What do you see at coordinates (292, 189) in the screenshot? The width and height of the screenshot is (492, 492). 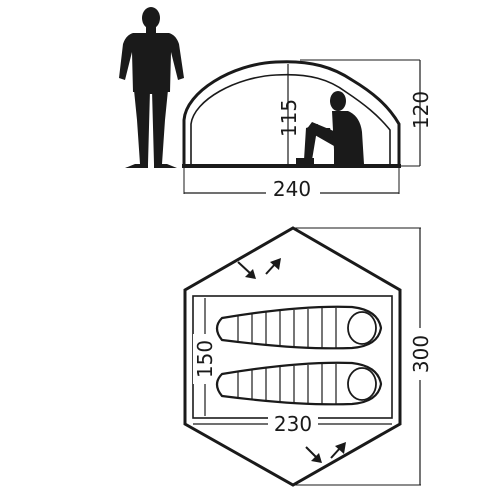 I see `length-label: 240` at bounding box center [292, 189].